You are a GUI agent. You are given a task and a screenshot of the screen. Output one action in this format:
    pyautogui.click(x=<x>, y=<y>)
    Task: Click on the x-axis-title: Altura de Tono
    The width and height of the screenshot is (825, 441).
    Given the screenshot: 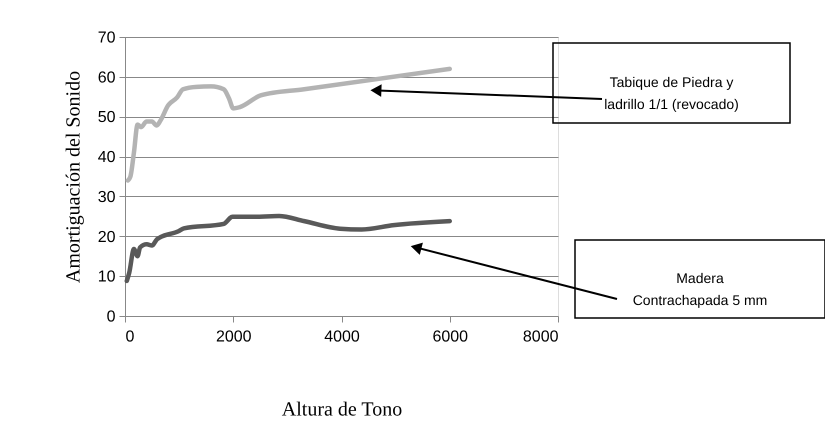 What is the action you would take?
    pyautogui.click(x=342, y=409)
    